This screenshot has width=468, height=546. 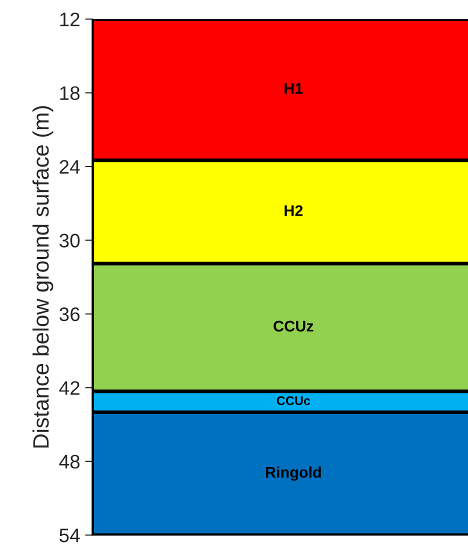 What do you see at coordinates (293, 210) in the screenshot?
I see `series-label: H2` at bounding box center [293, 210].